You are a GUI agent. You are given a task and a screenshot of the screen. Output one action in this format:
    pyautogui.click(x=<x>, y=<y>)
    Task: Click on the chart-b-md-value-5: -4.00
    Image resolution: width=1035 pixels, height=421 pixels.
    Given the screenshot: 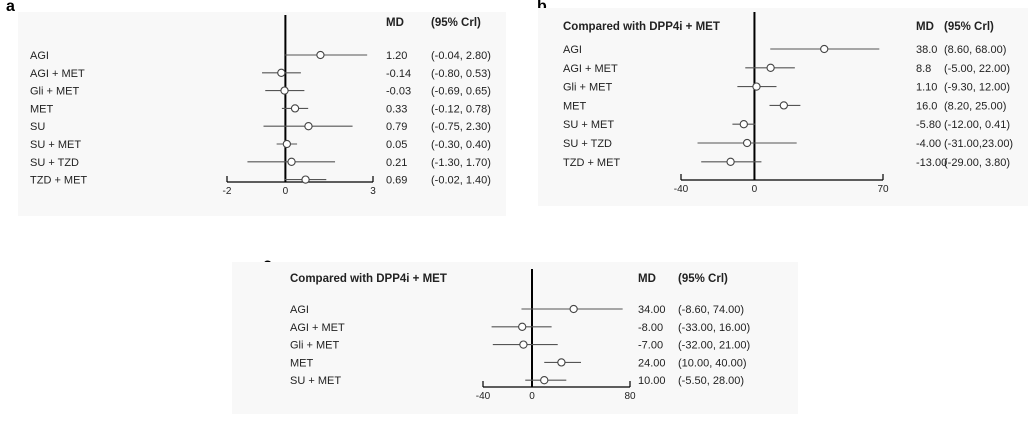 What is the action you would take?
    pyautogui.click(x=928, y=144)
    